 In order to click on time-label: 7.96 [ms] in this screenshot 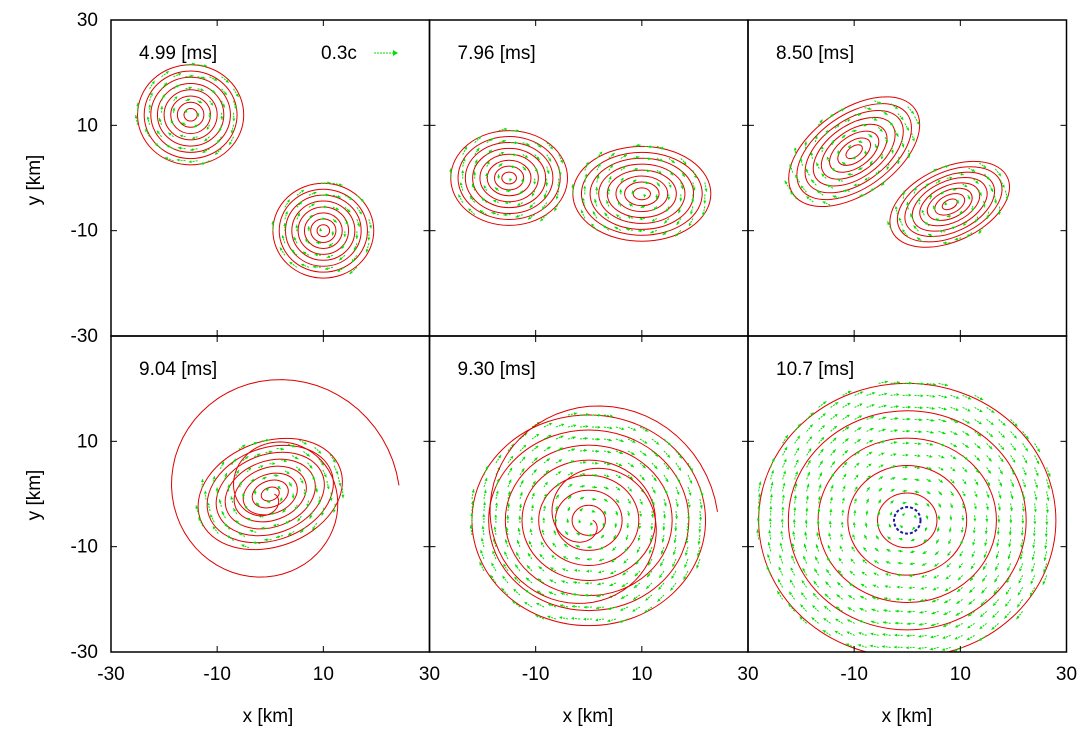, I will do `click(497, 53)`.